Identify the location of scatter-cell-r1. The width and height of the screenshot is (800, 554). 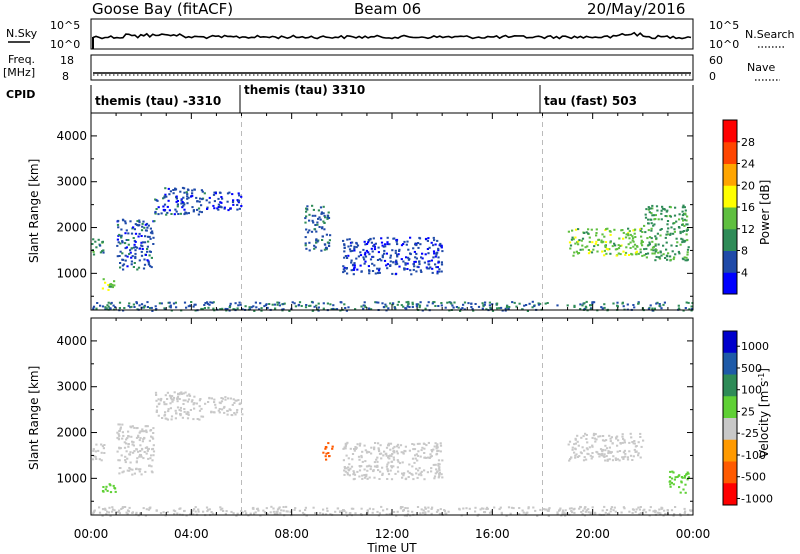
(109, 484).